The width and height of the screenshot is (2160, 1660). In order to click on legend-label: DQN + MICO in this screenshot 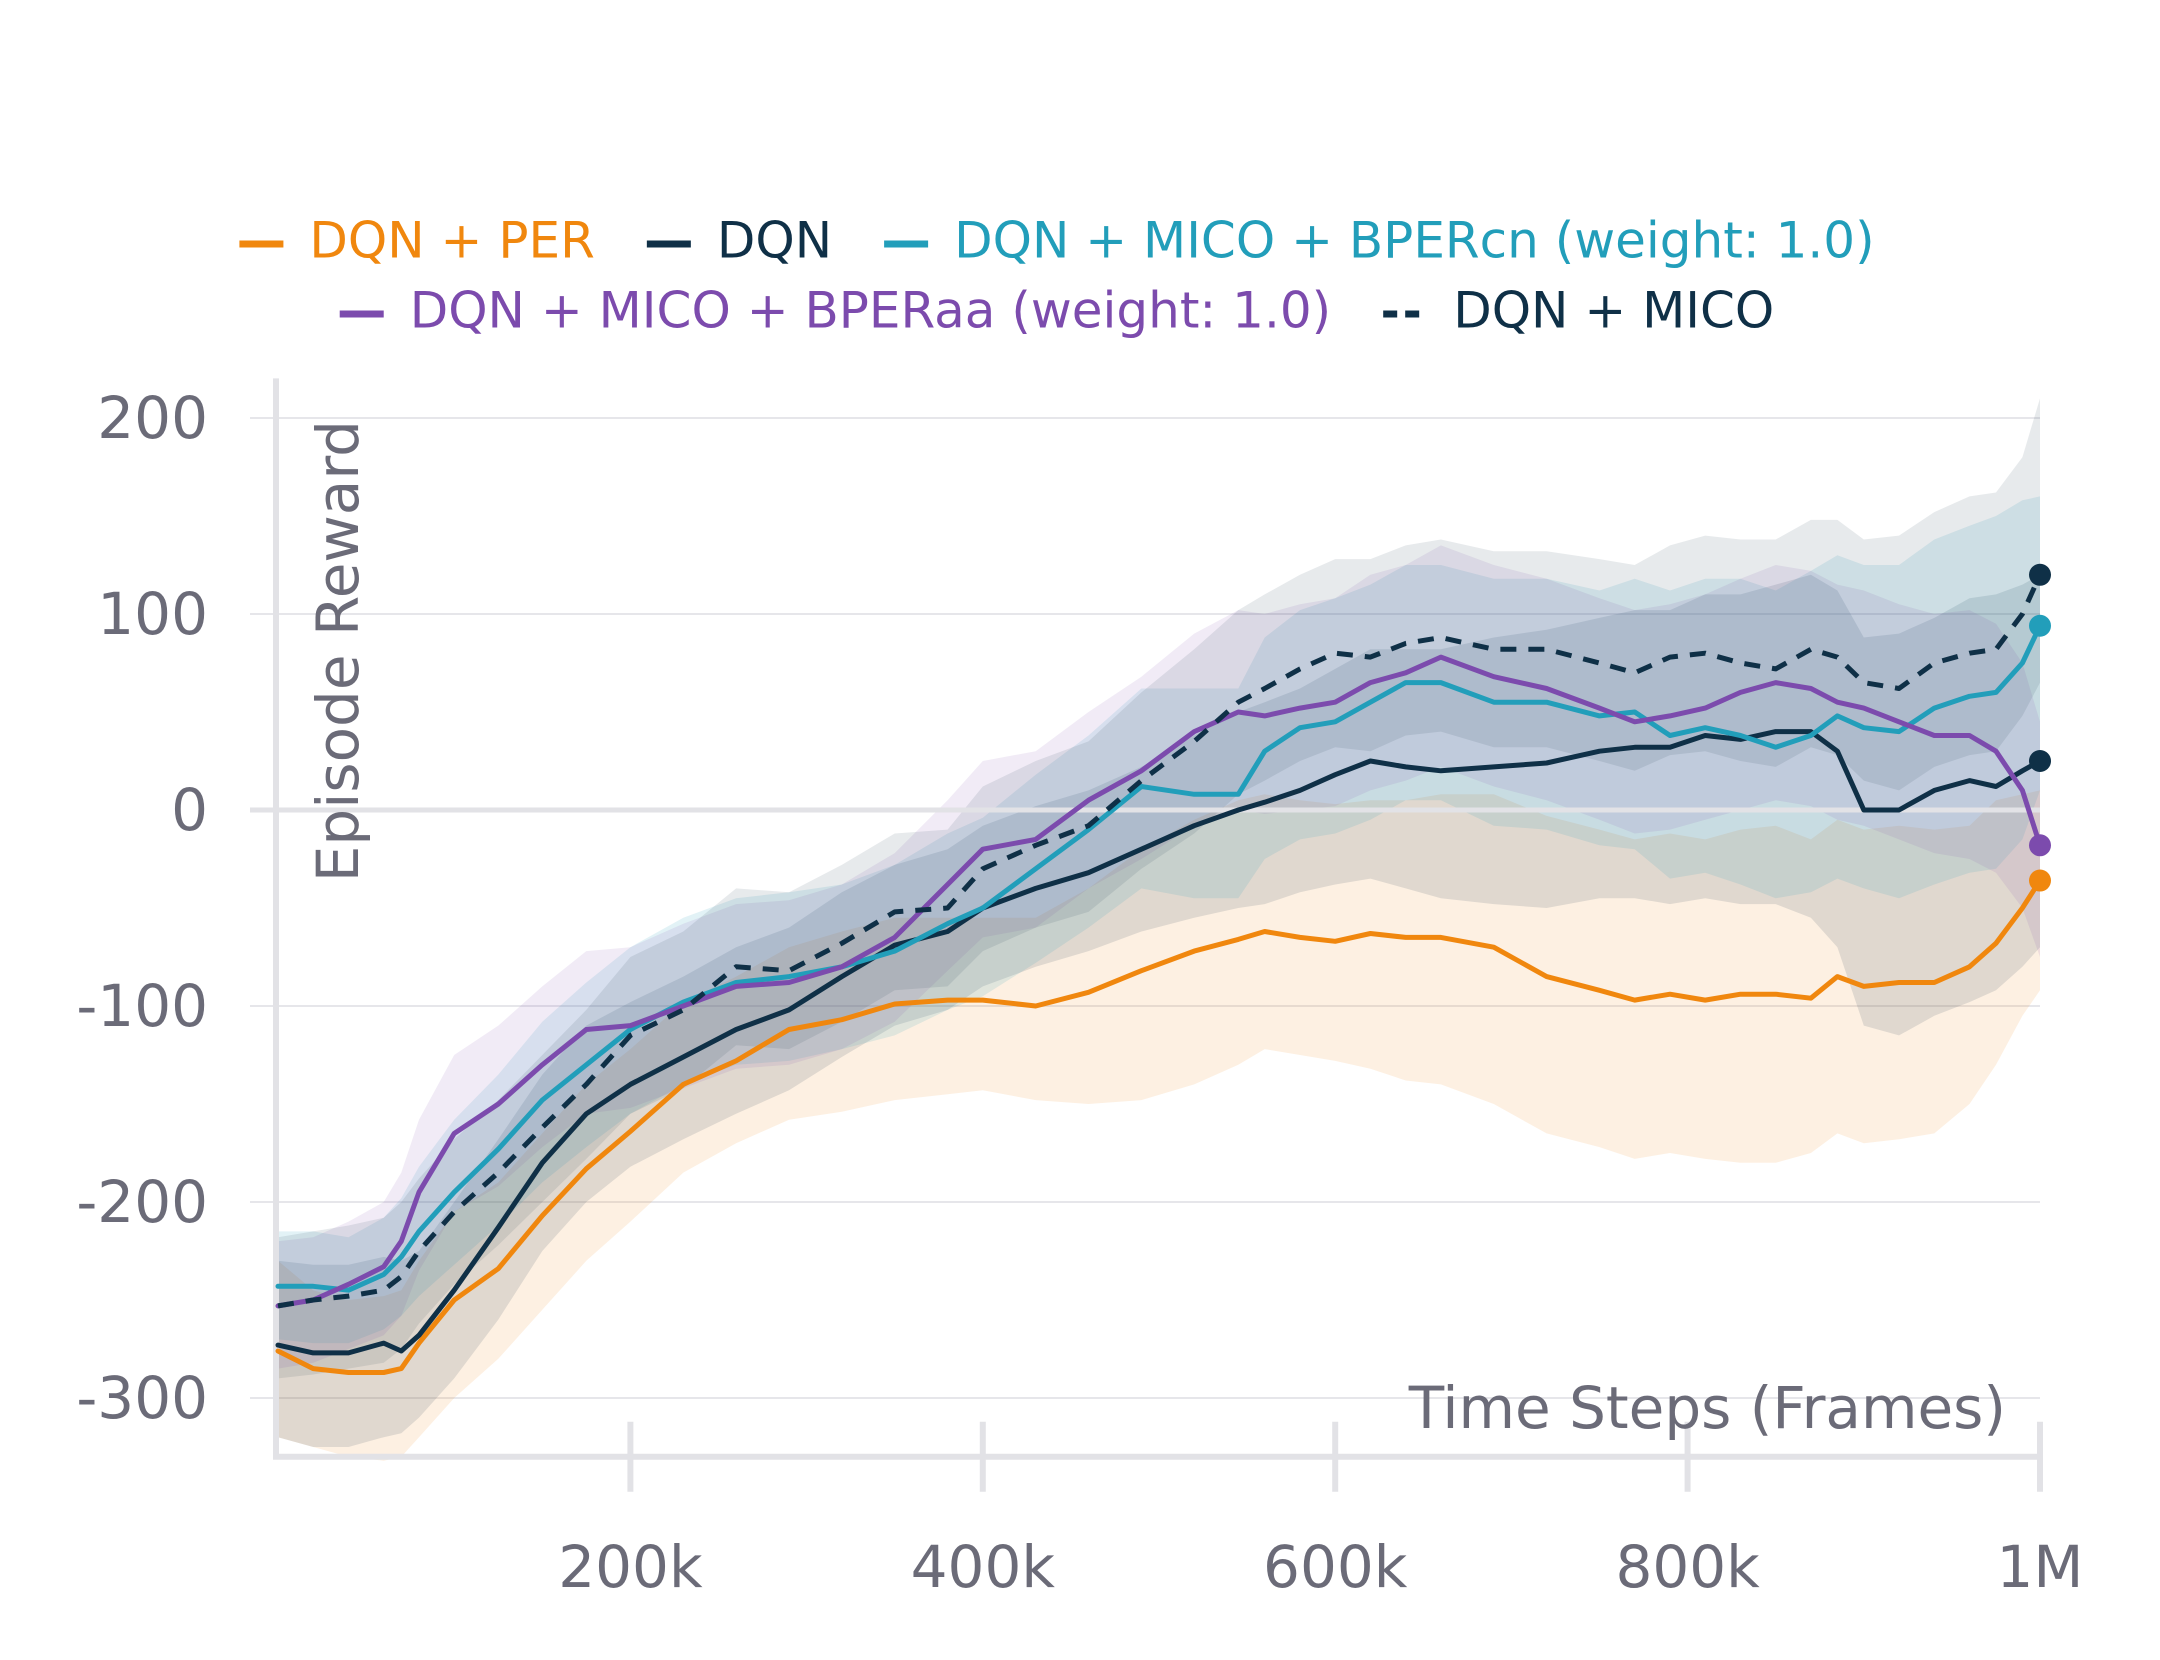, I will do `click(1613, 311)`.